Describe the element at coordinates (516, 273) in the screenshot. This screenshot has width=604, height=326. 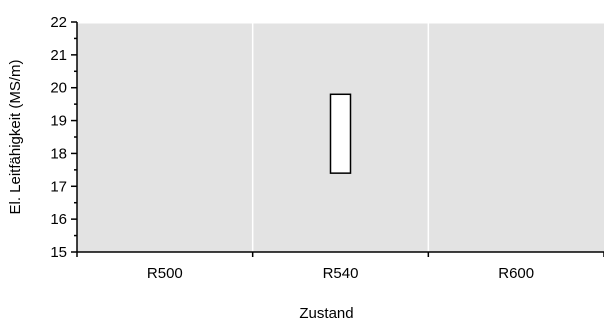
I see `x-tick-label: R600` at that location.